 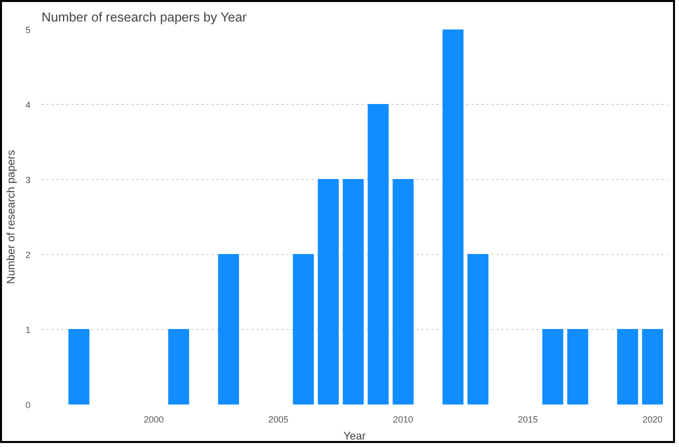 What do you see at coordinates (28, 30) in the screenshot?
I see `y-tick-label: 5` at bounding box center [28, 30].